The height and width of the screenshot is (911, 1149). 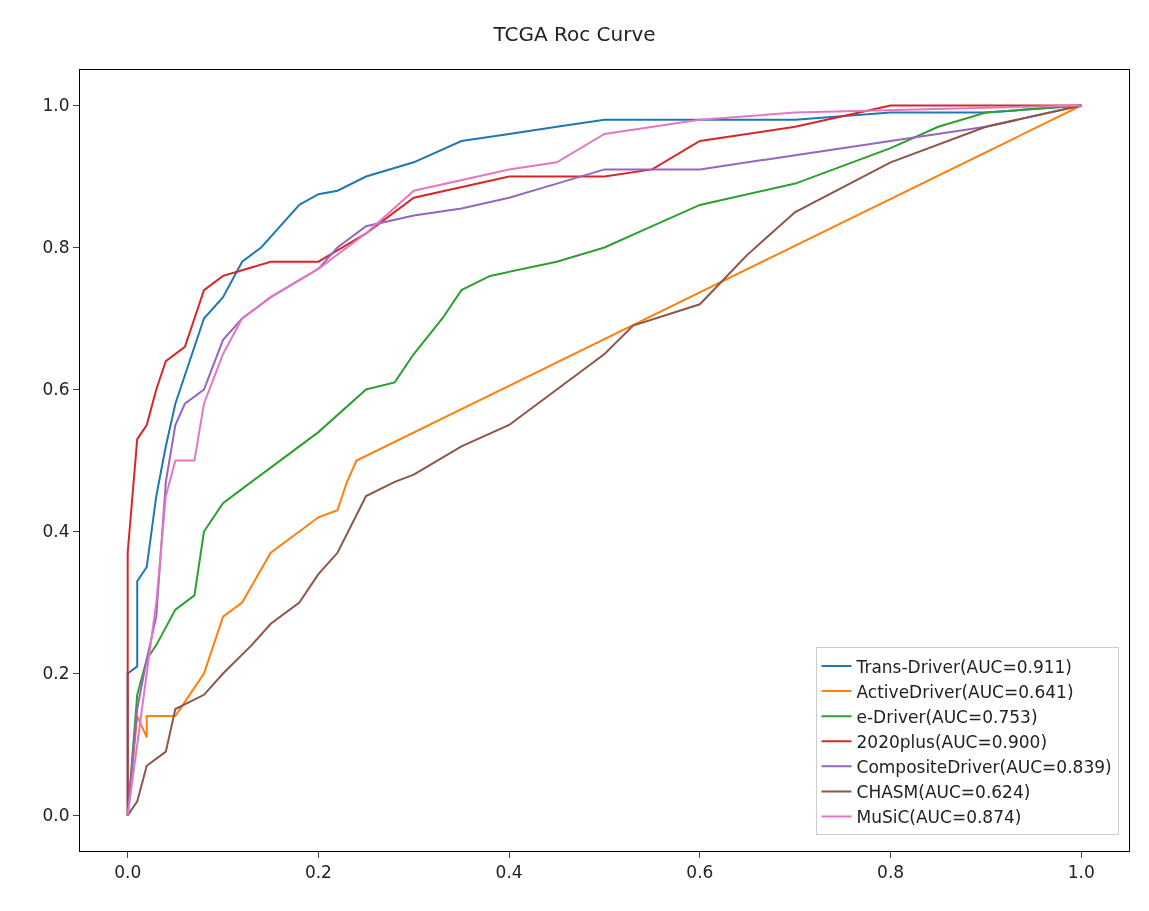 What do you see at coordinates (965, 691) in the screenshot?
I see `legend-label: ActiveDriver(AUC=0.641)` at bounding box center [965, 691].